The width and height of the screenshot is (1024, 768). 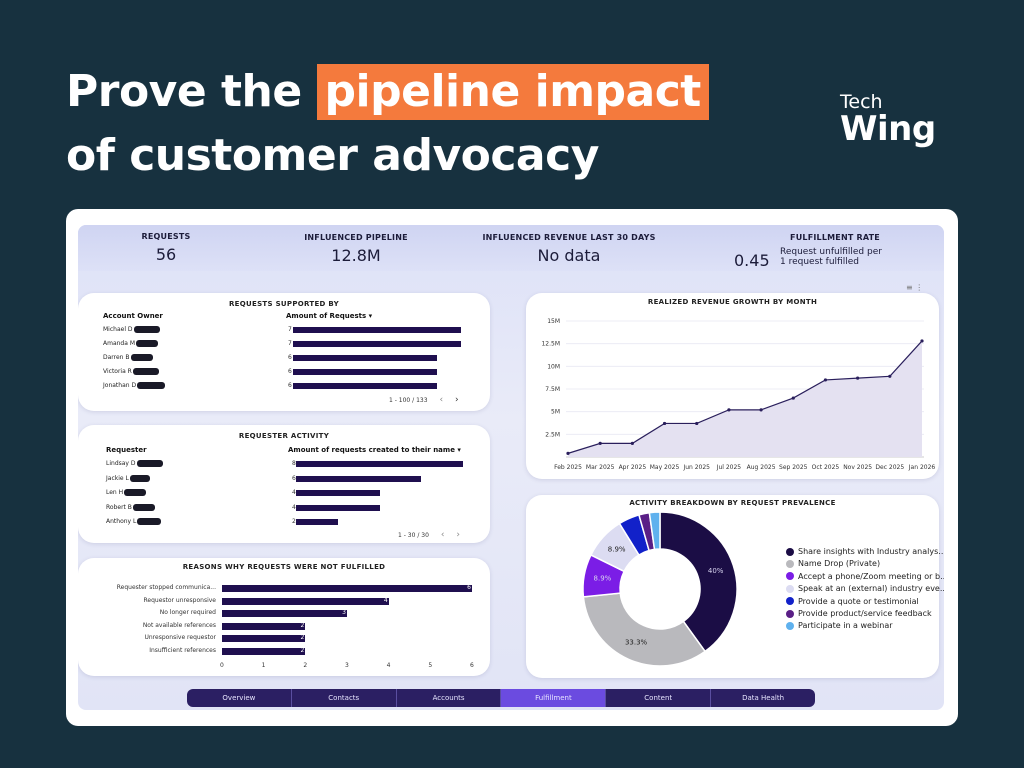 What do you see at coordinates (134, 463) in the screenshot?
I see `row-name: Lindsay D` at bounding box center [134, 463].